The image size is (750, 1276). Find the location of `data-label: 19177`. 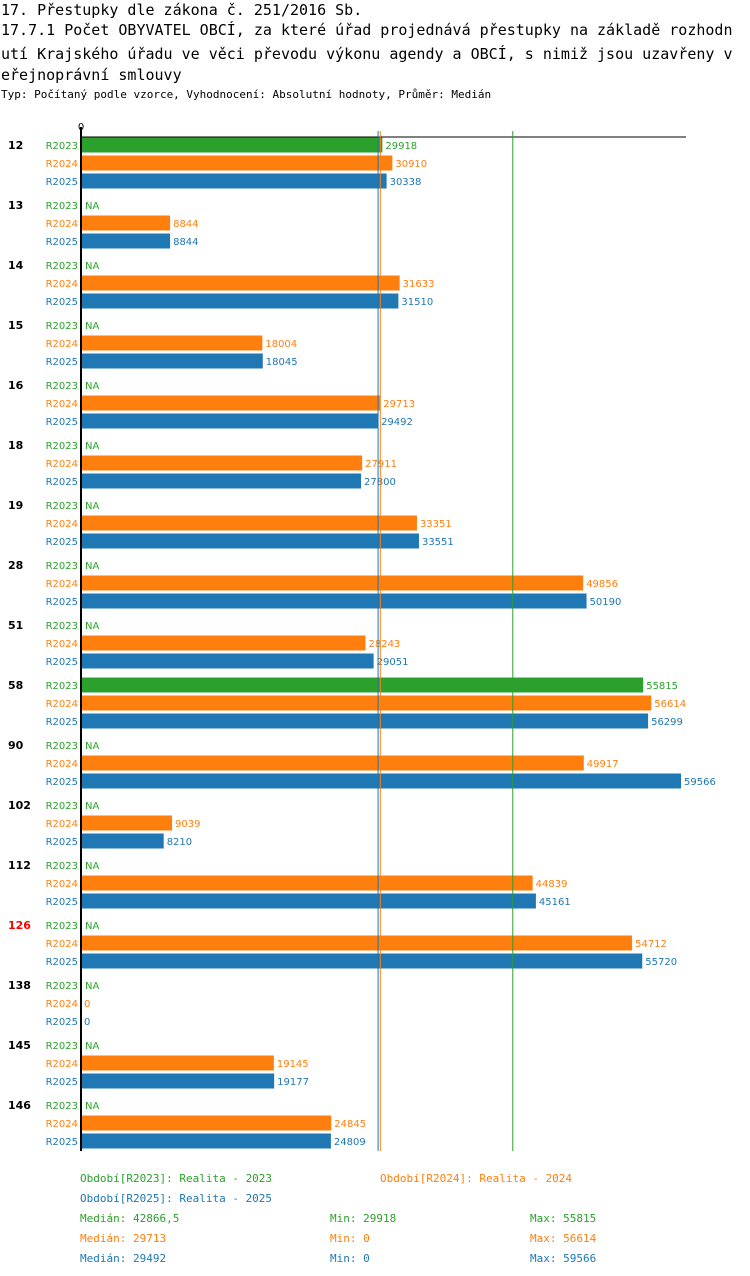

data-label: 19177 is located at coordinates (293, 1082).